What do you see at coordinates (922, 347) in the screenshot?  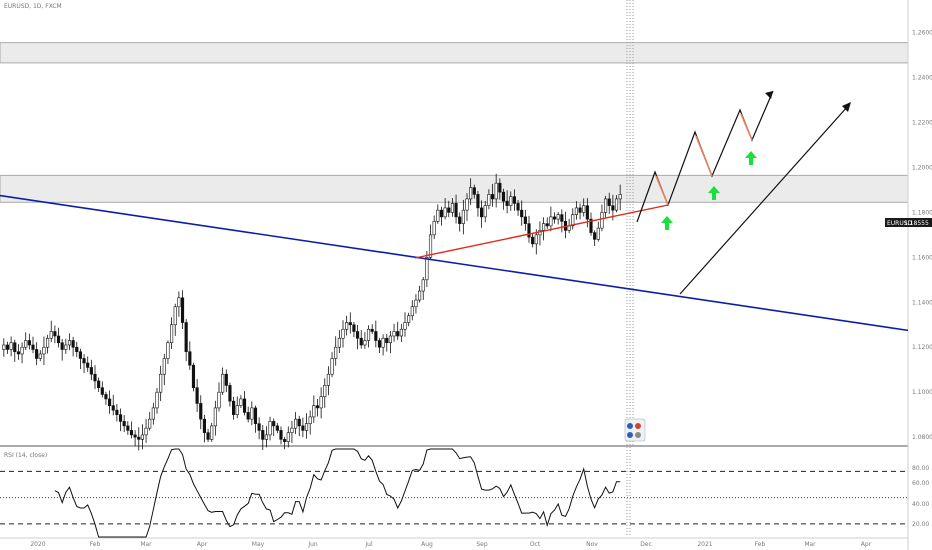 I see `price-axis-label: 1.1200` at bounding box center [922, 347].